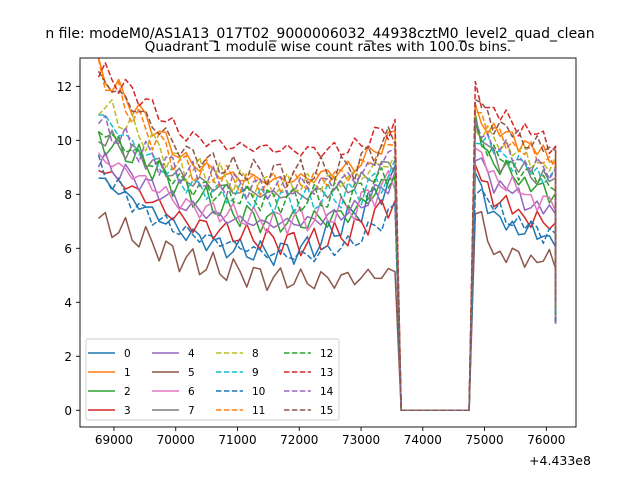 The image size is (640, 480). What do you see at coordinates (191, 411) in the screenshot?
I see `legend-label: 7` at bounding box center [191, 411].